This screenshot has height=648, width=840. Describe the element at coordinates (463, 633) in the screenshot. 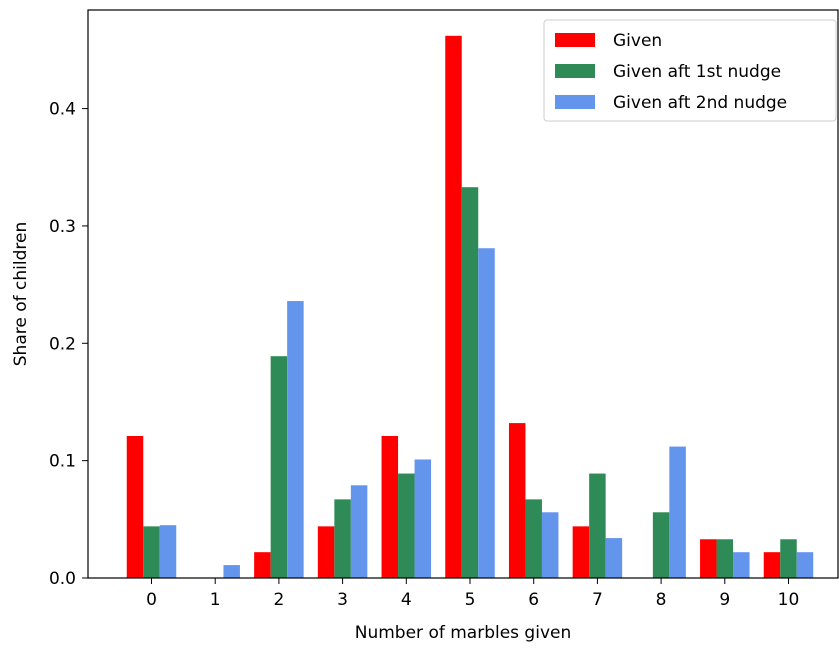

I see `x-axis-label: Number of marbles given` at that location.